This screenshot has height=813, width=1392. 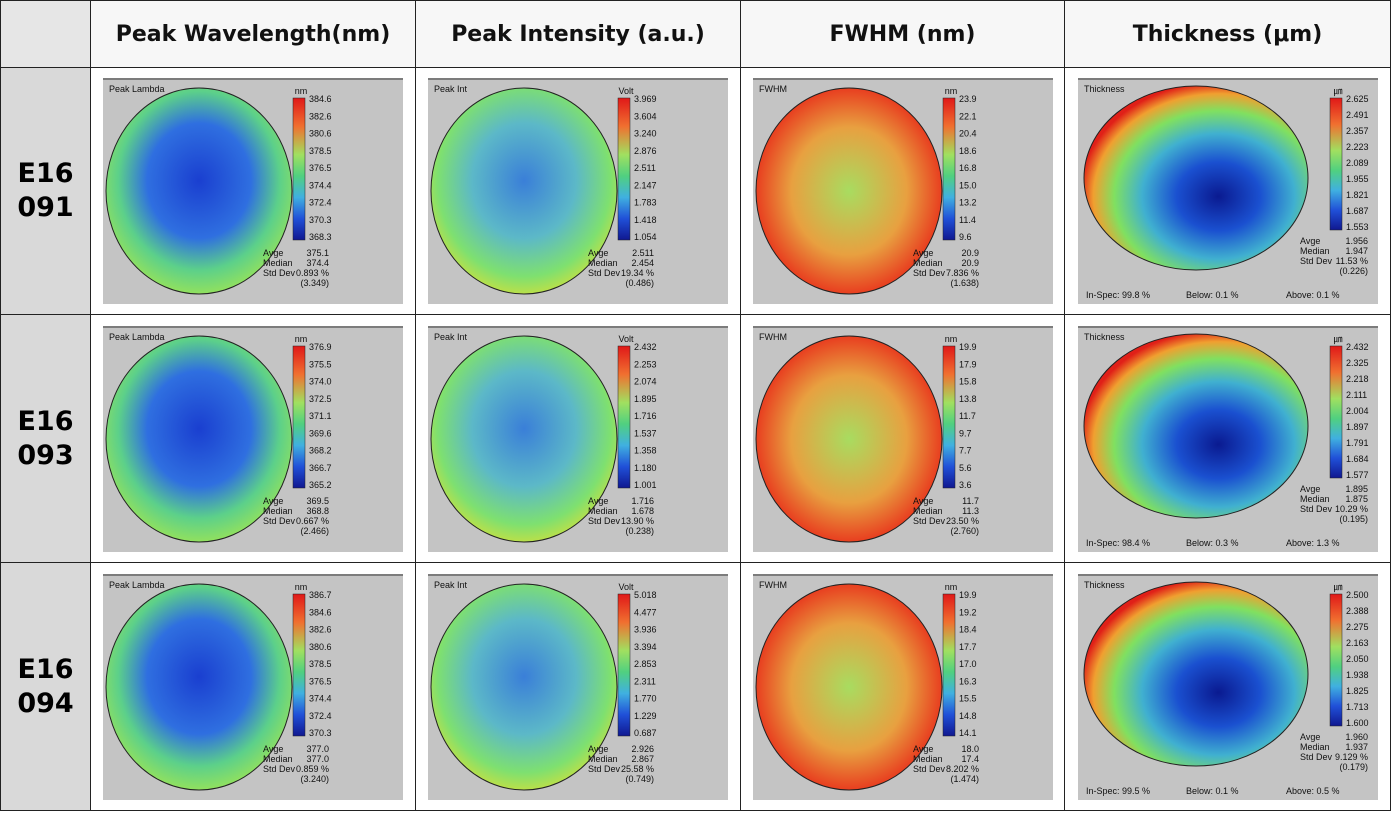 I want to click on scale-label: 3.969, so click(x=645, y=99).